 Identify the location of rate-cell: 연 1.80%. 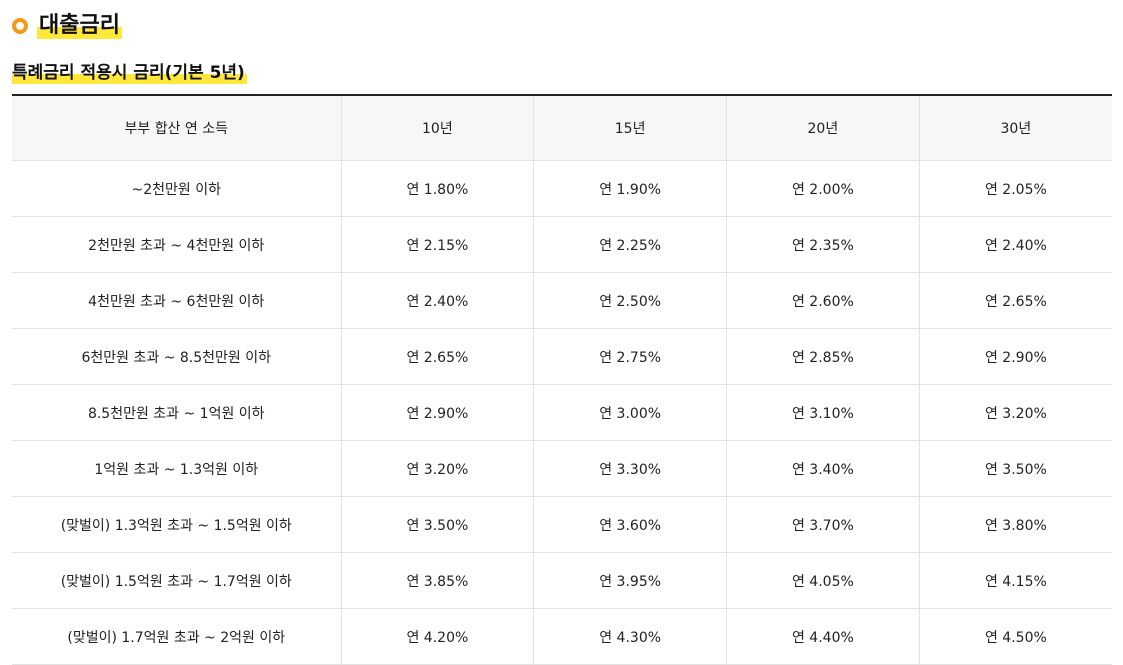
(437, 188).